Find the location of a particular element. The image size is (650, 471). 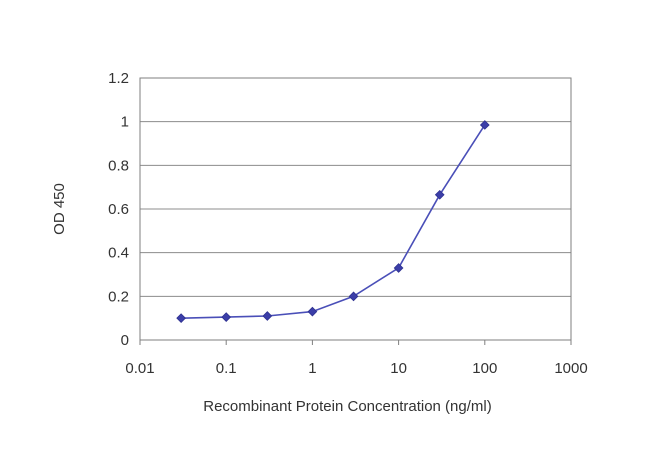

y-tick-label: 1.2 is located at coordinates (118, 78).